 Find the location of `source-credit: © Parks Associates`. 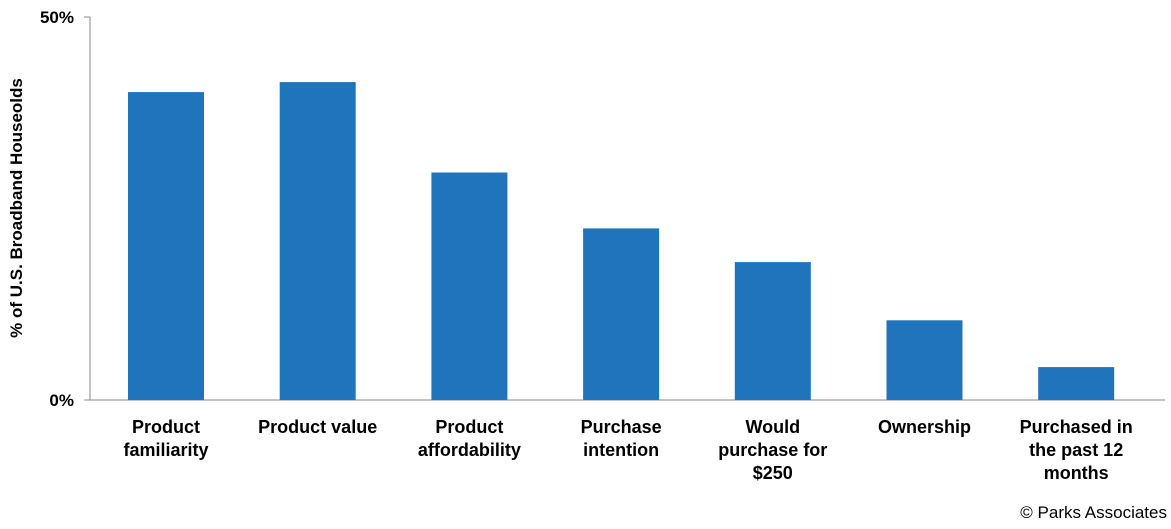

source-credit: © Parks Associates is located at coordinates (1093, 512).